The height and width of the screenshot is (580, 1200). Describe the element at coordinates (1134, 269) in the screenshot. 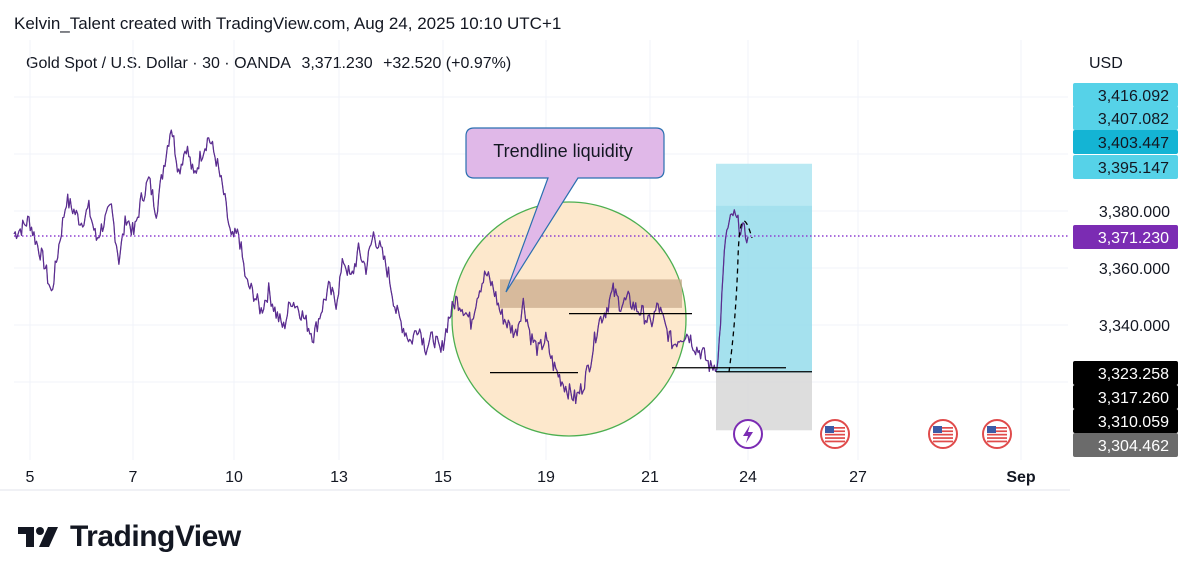

I see `y-tick-label: 3,360.000` at that location.